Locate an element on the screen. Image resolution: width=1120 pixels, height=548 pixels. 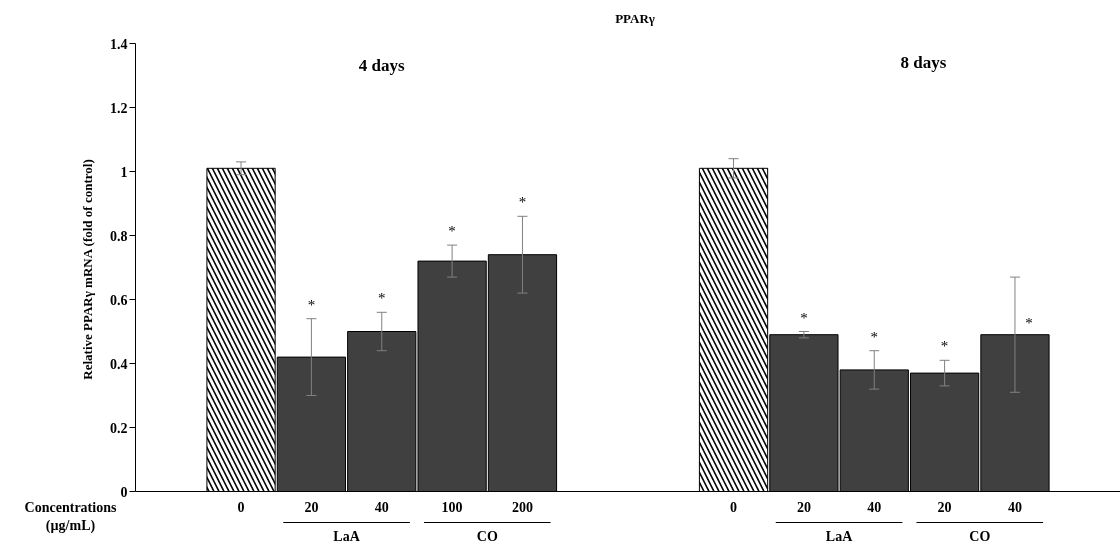
y-tick-label: 1 is located at coordinates (124, 172).